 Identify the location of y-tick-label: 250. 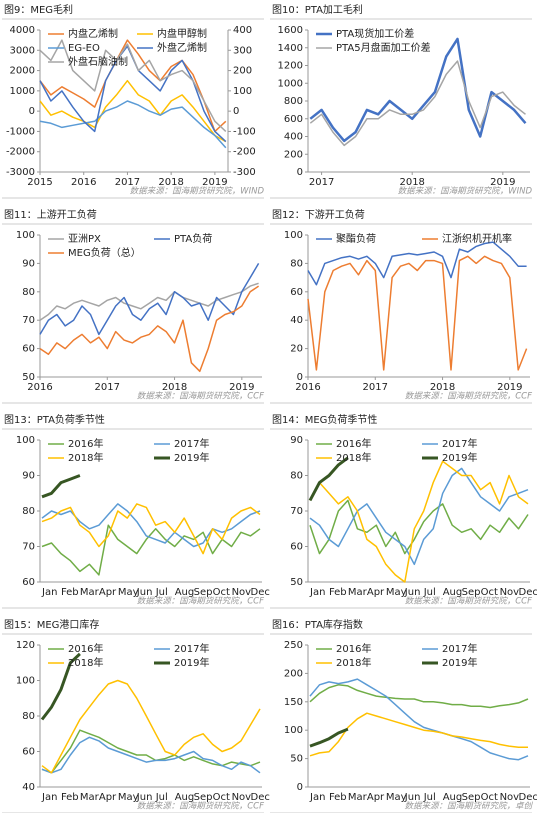
(293, 645).